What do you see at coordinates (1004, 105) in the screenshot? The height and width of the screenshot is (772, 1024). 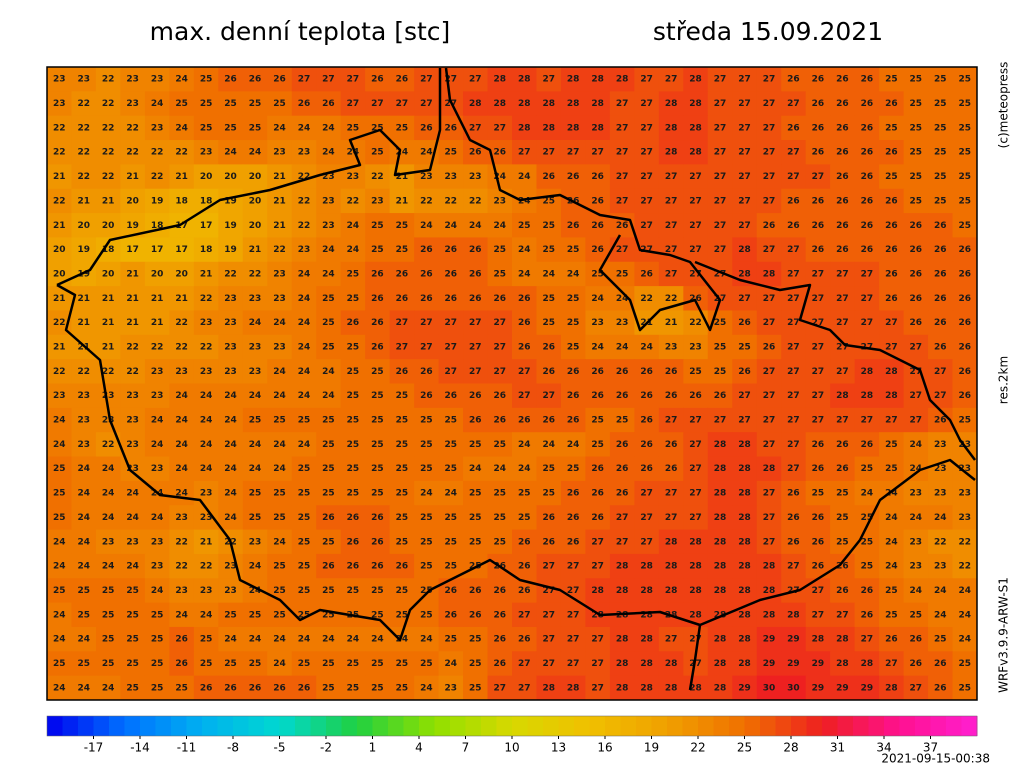 I see `copyright-label: (c)meteopress` at bounding box center [1004, 105].